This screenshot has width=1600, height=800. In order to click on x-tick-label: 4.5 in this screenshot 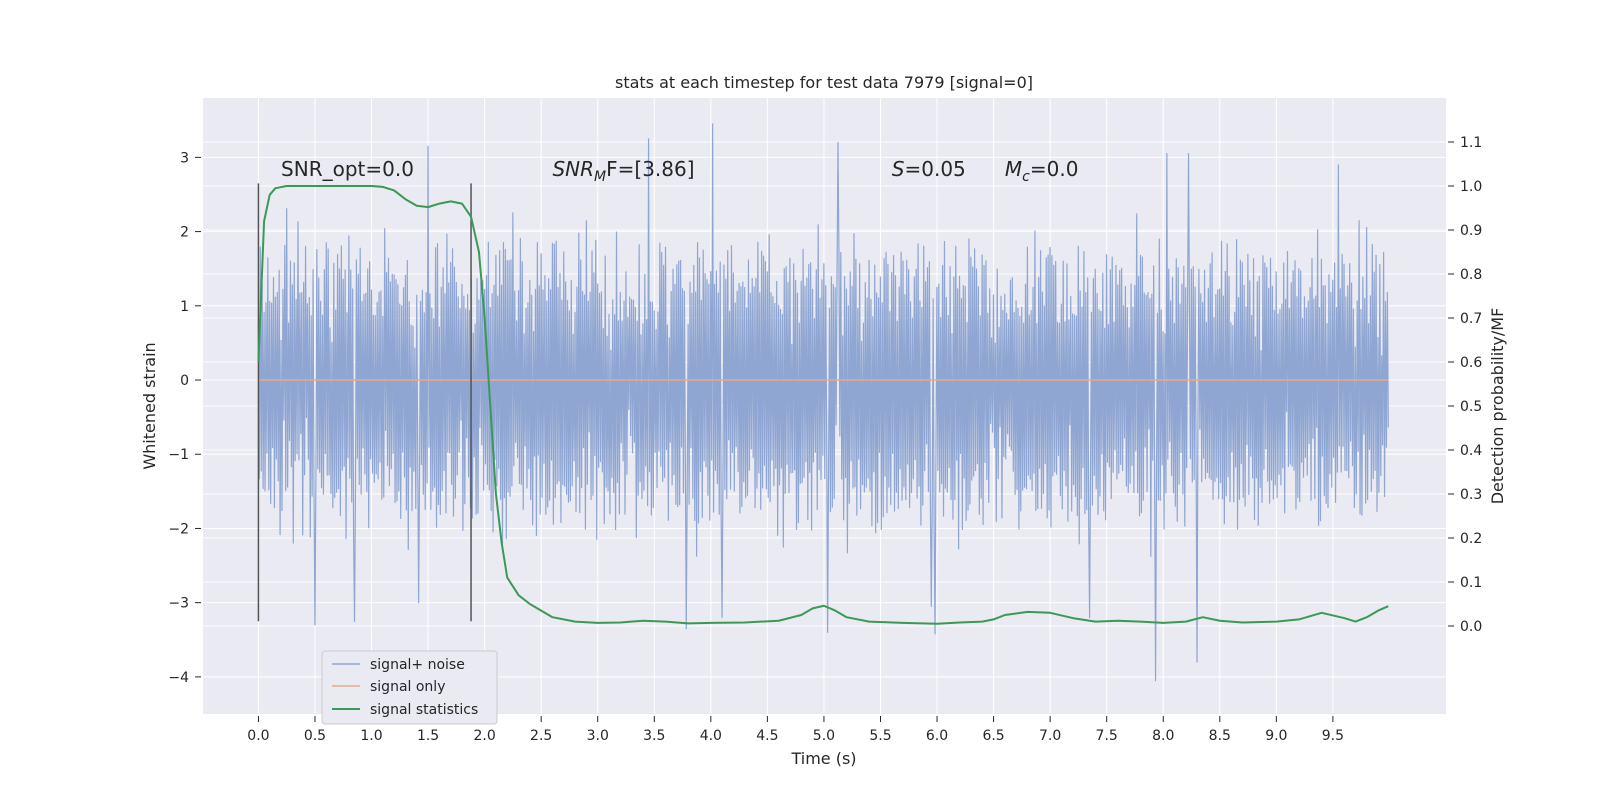, I will do `click(767, 736)`.